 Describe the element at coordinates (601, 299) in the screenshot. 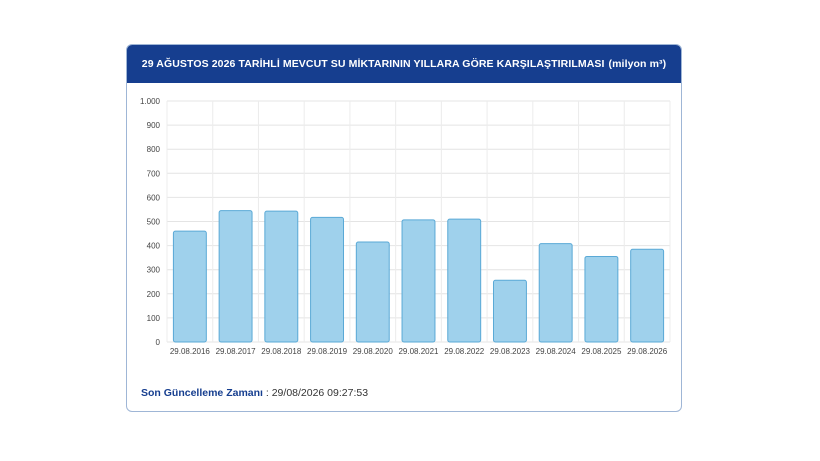

I see `bar-29.08.2025` at that location.